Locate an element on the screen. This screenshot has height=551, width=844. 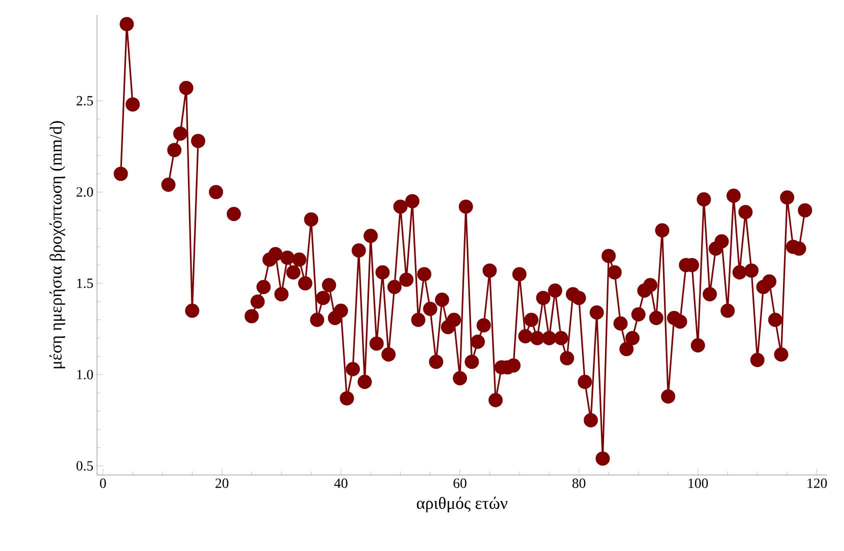
x-tick-label: 0 is located at coordinates (103, 483).